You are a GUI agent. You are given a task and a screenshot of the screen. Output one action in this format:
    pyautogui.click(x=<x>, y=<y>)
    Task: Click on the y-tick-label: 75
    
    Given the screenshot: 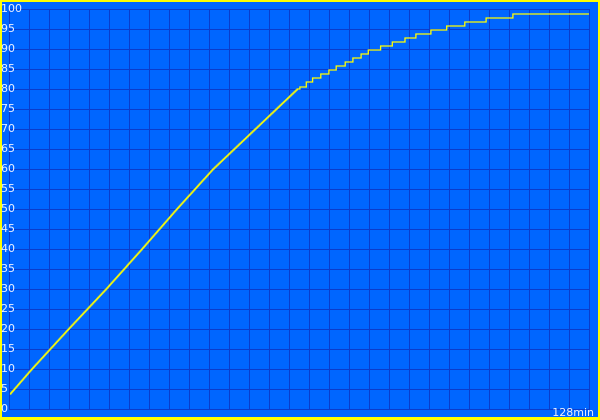 What is the action you would take?
    pyautogui.click(x=8, y=108)
    